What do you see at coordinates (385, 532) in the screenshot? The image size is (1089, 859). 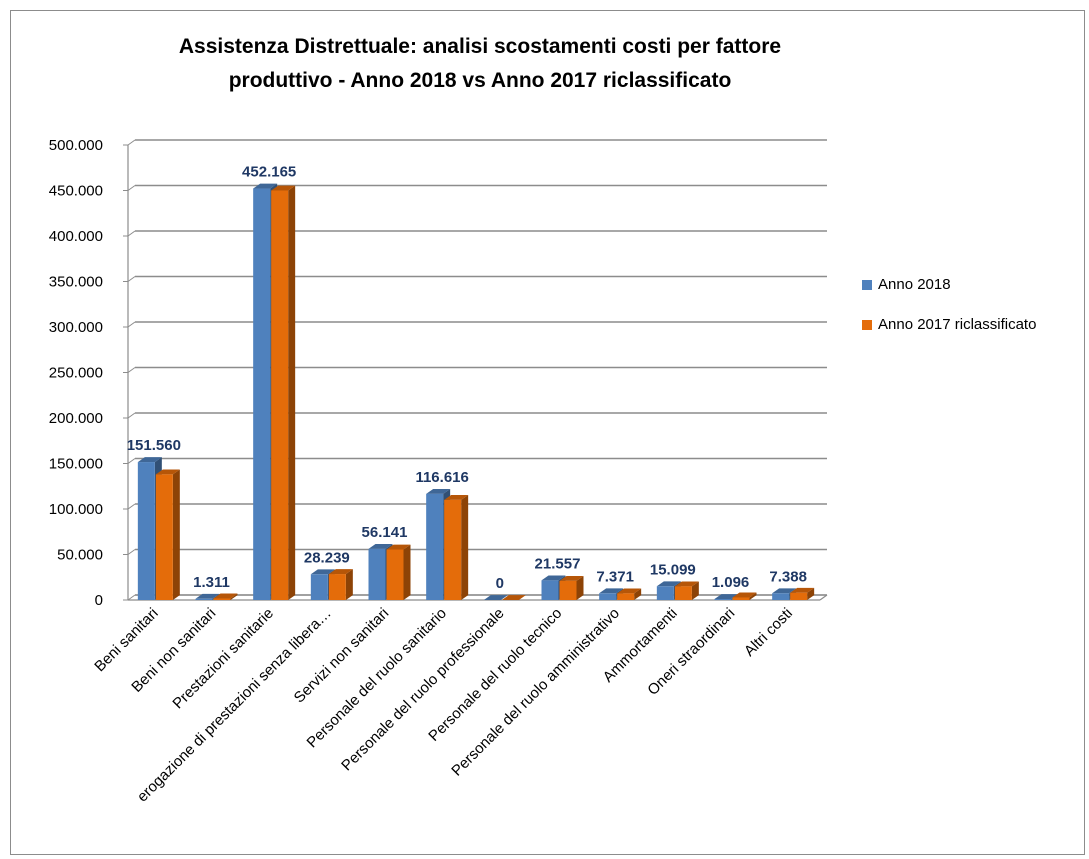 I see `data-label: 56.141` at bounding box center [385, 532].